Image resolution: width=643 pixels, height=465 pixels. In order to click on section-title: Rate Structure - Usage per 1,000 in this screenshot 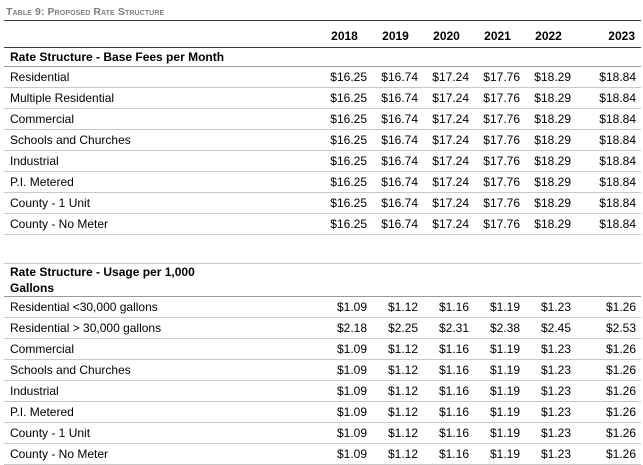, I will do `click(102, 272)`.